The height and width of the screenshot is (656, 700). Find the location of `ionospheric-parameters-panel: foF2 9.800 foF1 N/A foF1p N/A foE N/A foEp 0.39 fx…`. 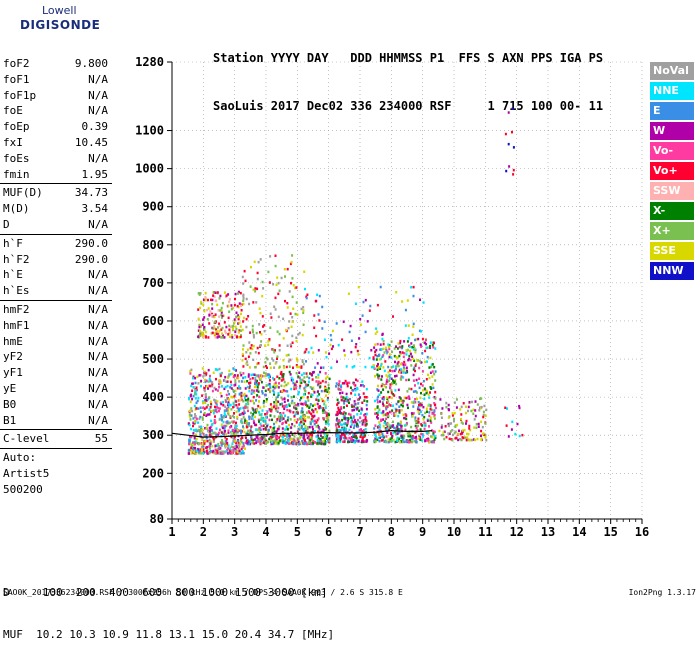

ionospheric-parameters-panel: foF2 9.800 foF1 N/A foF1p N/A foE N/A foEp 0.39 fx… is located at coordinates (56, 277).